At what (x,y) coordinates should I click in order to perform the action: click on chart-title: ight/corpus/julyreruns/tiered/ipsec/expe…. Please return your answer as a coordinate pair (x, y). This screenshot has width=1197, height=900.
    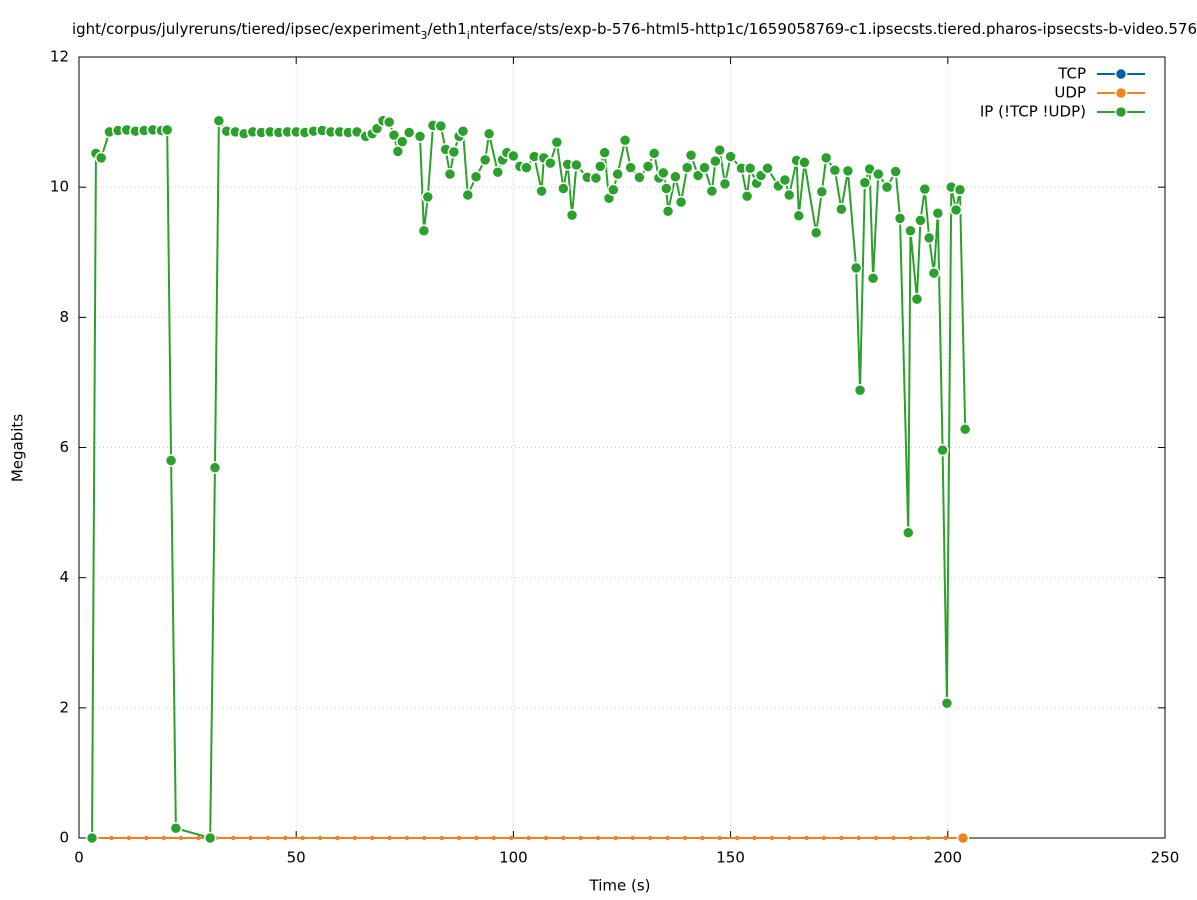
    Looking at the image, I should click on (634, 31).